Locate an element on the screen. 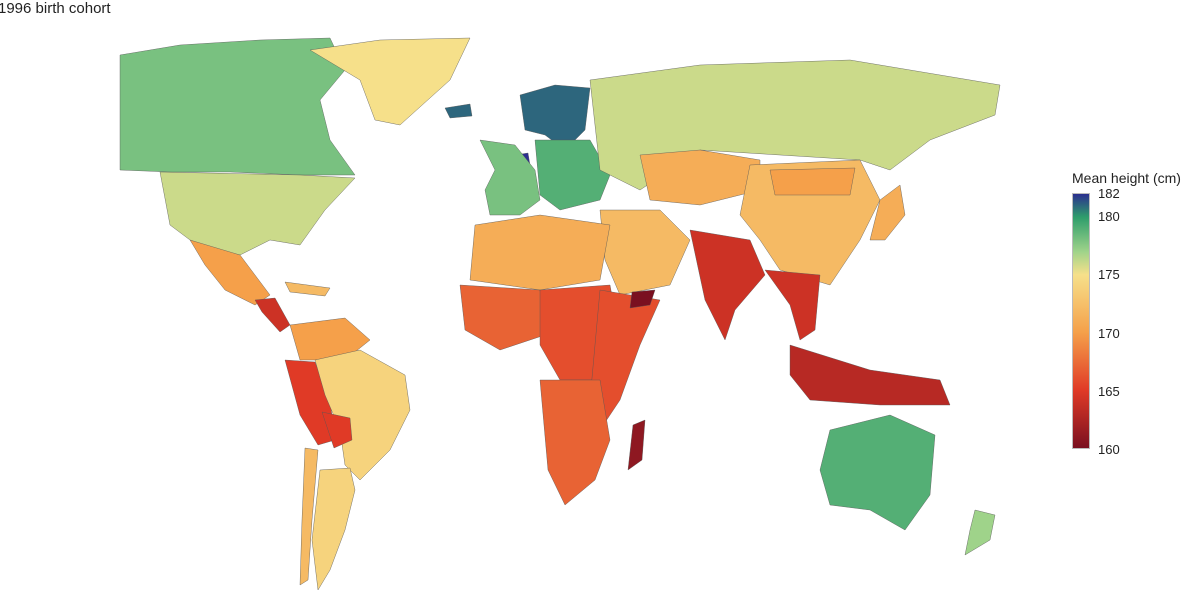  region-canada is located at coordinates (237, 106).